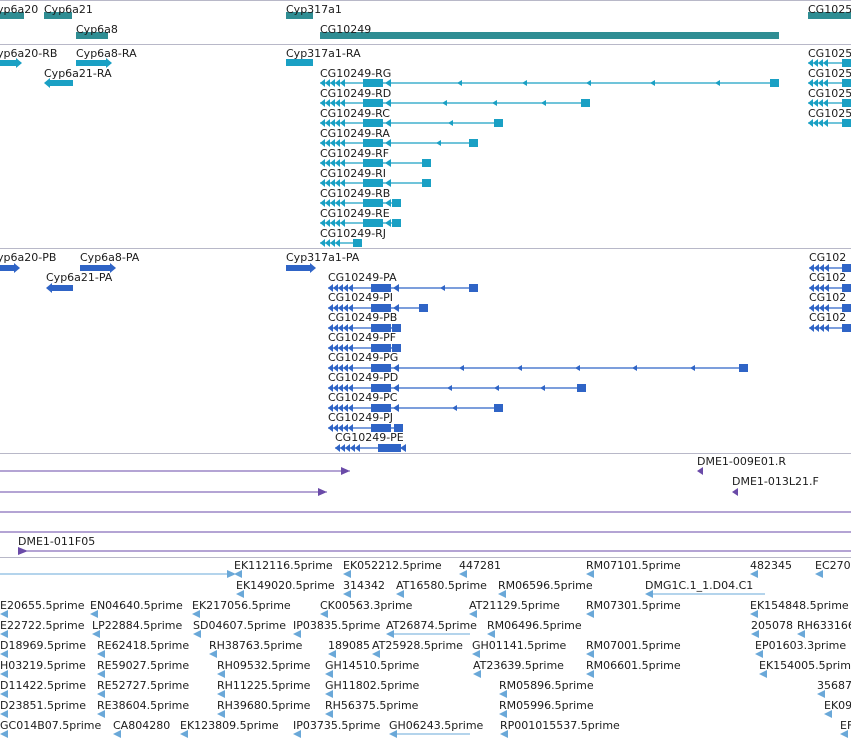  What do you see at coordinates (137, 625) in the screenshot?
I see `est-label: LP22884.5prime` at bounding box center [137, 625].